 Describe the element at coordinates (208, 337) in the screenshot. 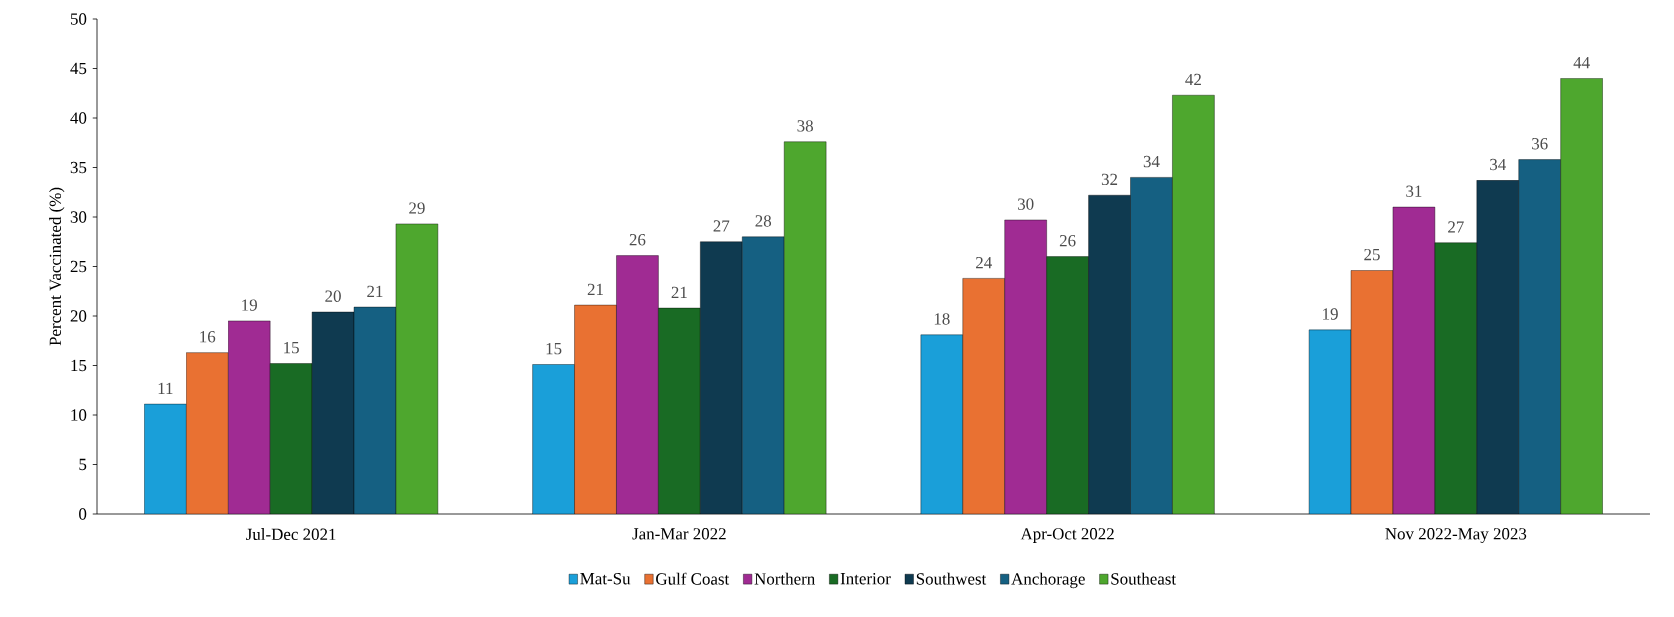

I see `data-label: 16` at that location.